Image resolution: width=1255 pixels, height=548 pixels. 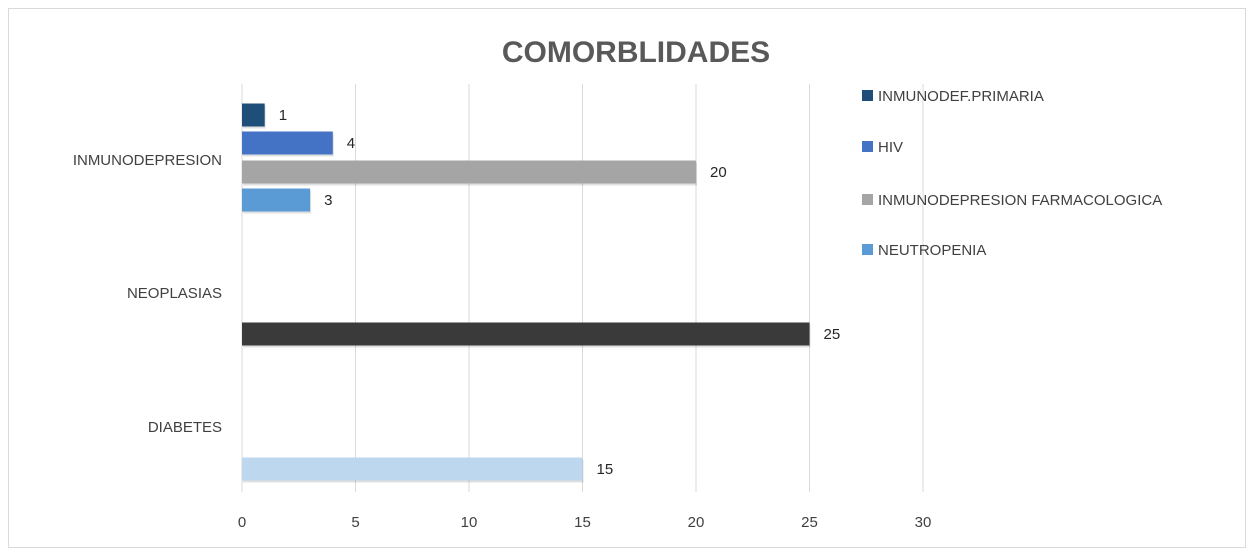 I want to click on category-label: DIABETES, so click(x=185, y=427).